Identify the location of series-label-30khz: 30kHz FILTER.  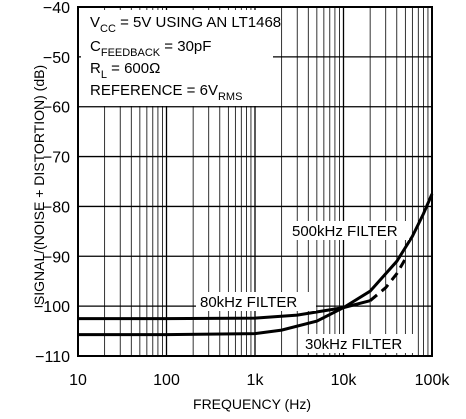
(353, 344).